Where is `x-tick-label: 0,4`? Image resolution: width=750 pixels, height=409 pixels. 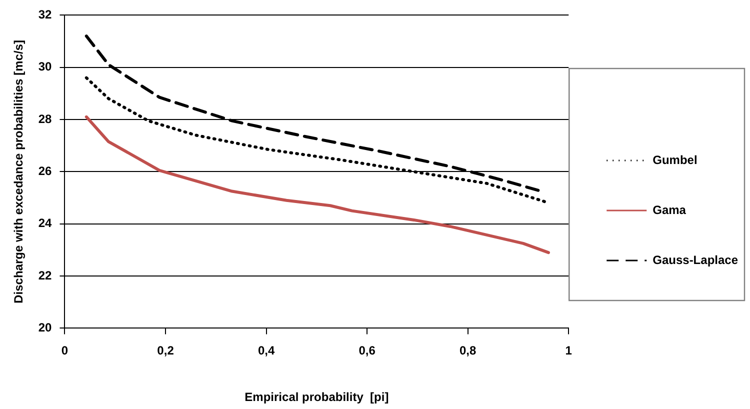 x-tick-label: 0,4 is located at coordinates (266, 351).